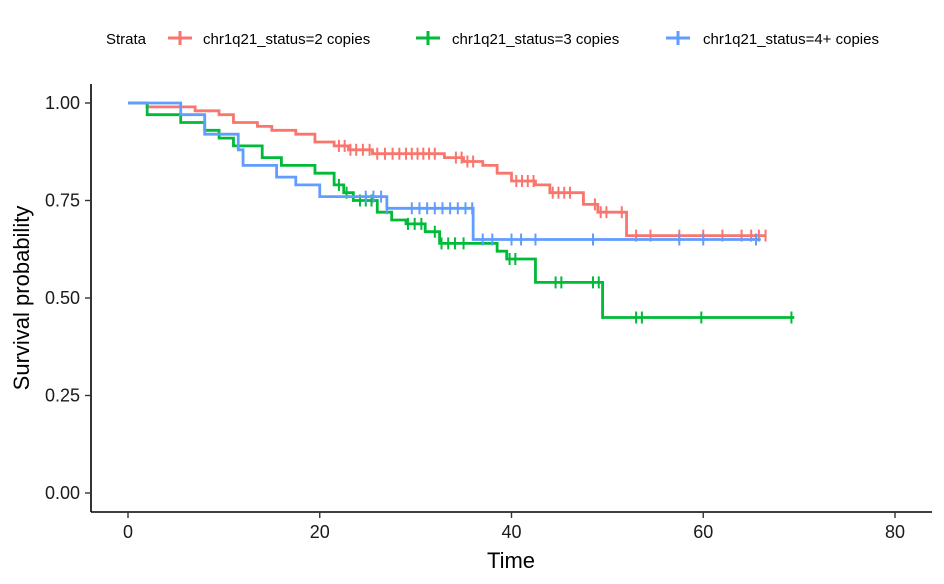  Describe the element at coordinates (511, 532) in the screenshot. I see `x-tick-label: 40` at that location.